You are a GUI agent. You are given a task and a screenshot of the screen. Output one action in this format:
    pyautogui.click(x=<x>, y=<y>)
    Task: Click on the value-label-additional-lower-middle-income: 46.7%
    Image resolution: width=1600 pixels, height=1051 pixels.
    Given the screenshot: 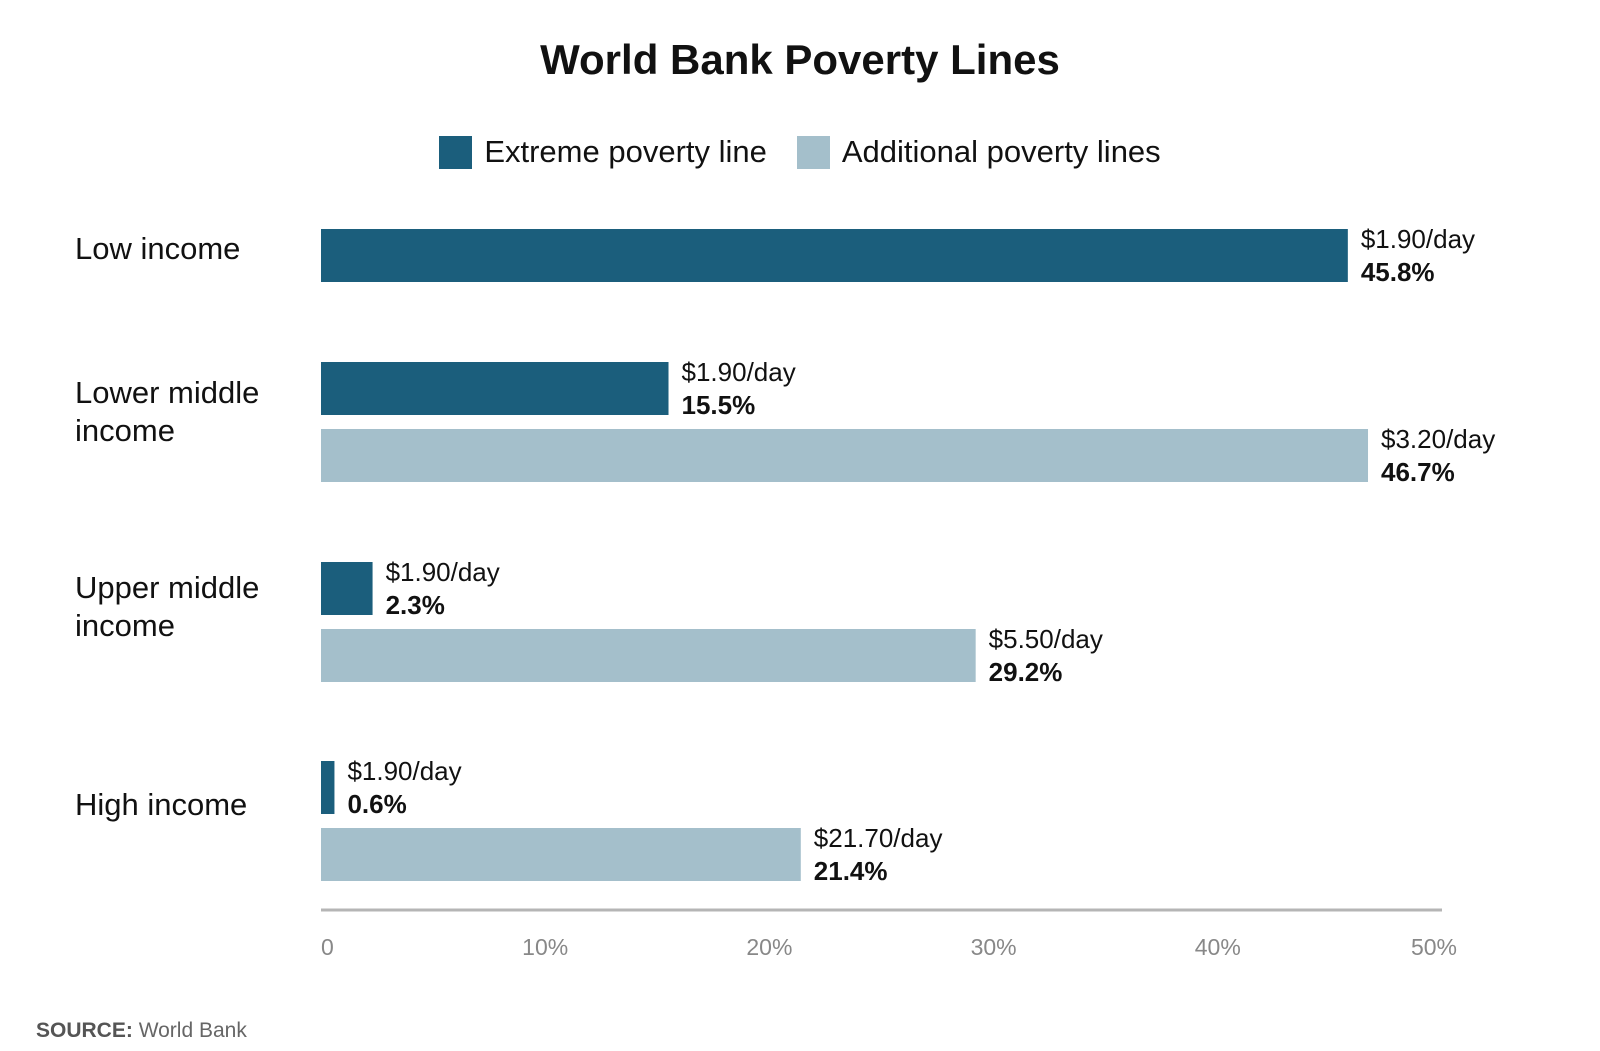 What is the action you would take?
    pyautogui.click(x=1418, y=472)
    